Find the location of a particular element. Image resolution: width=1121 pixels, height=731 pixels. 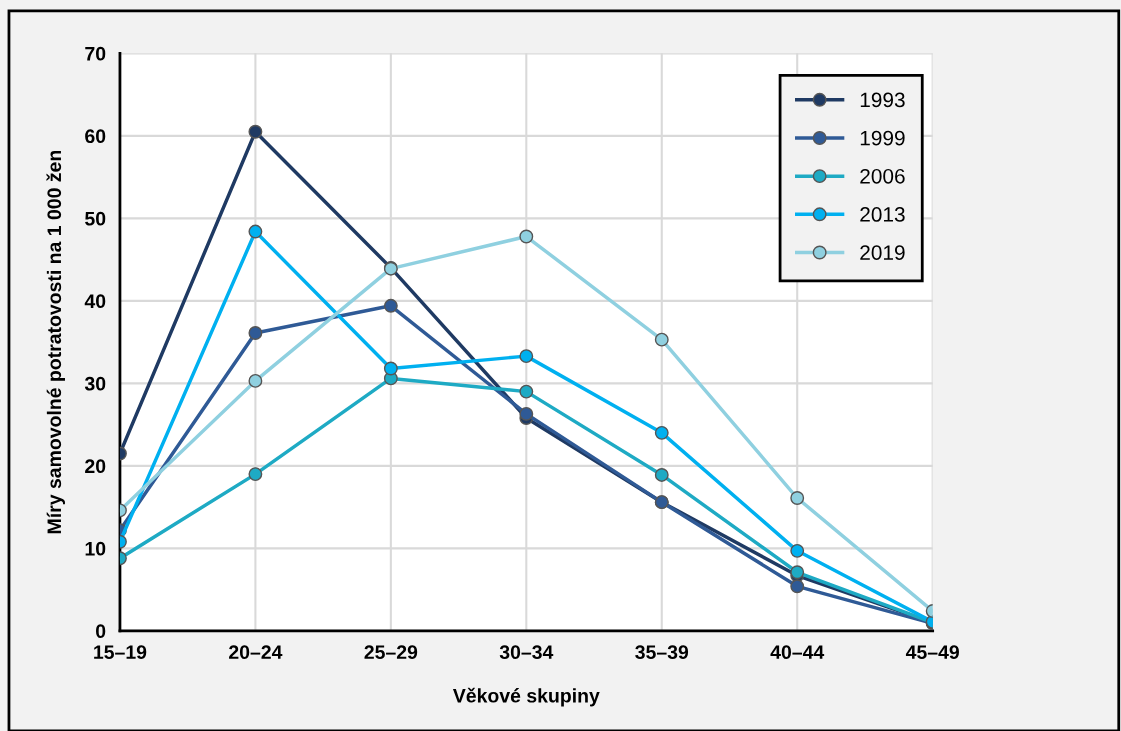

y-tick-label: 0 is located at coordinates (101, 631).